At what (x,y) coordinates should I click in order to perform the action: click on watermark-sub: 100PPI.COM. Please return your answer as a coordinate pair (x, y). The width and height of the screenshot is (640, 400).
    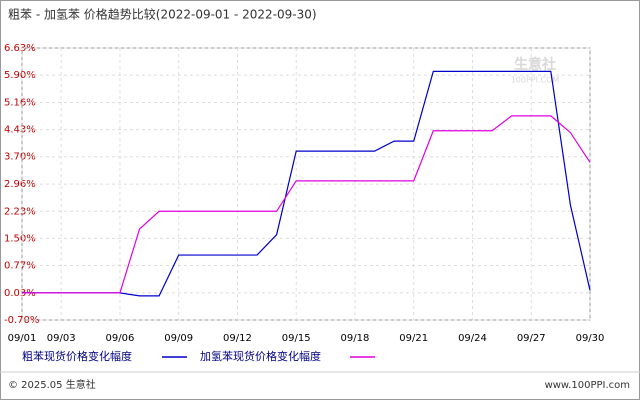
    Looking at the image, I should click on (535, 80).